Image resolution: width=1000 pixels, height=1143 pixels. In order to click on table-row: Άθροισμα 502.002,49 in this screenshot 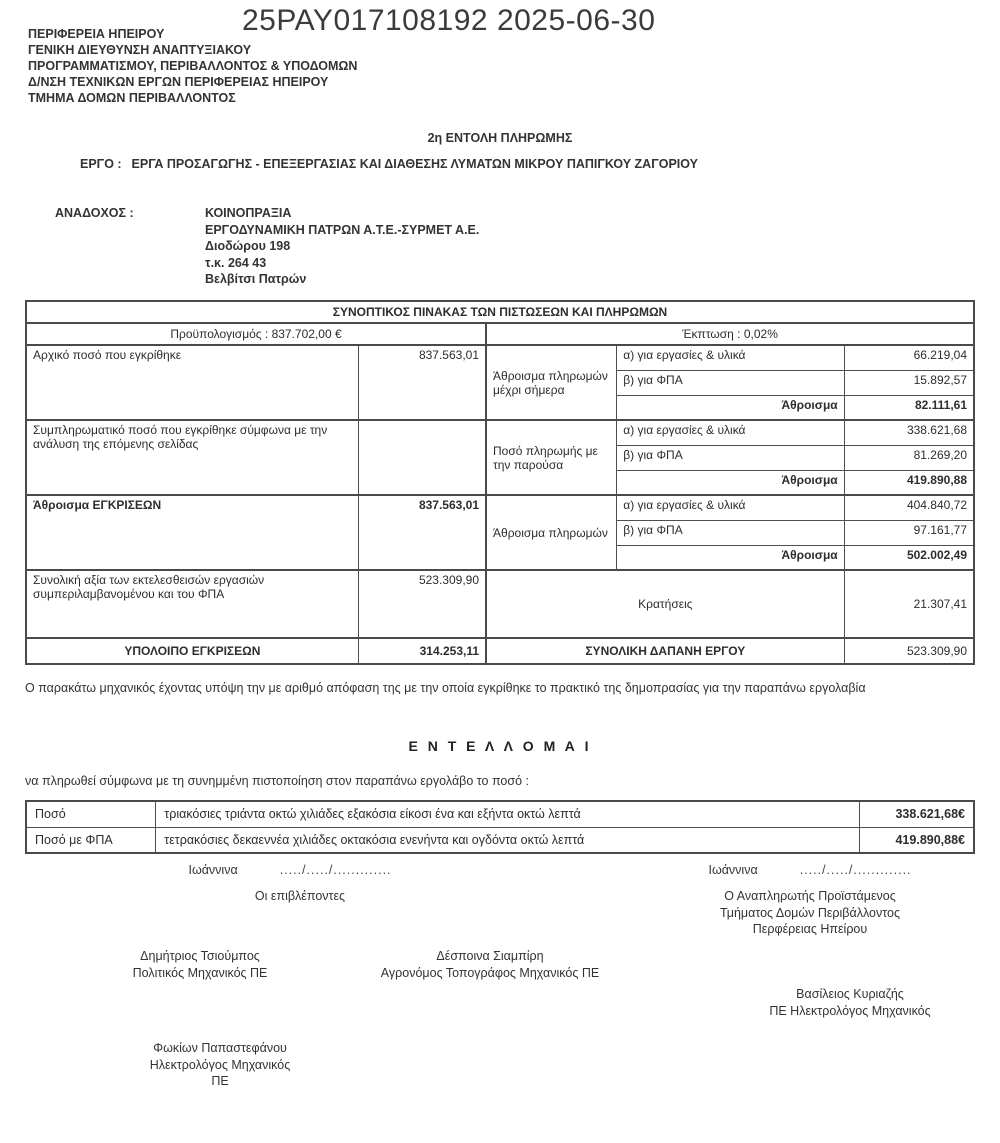, I will do `click(500, 557)`.